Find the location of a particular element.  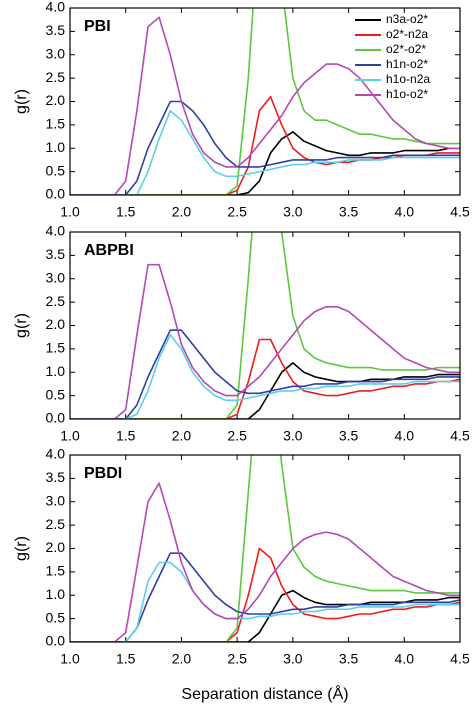

legend-label: o2*-n2a is located at coordinates (407, 34).